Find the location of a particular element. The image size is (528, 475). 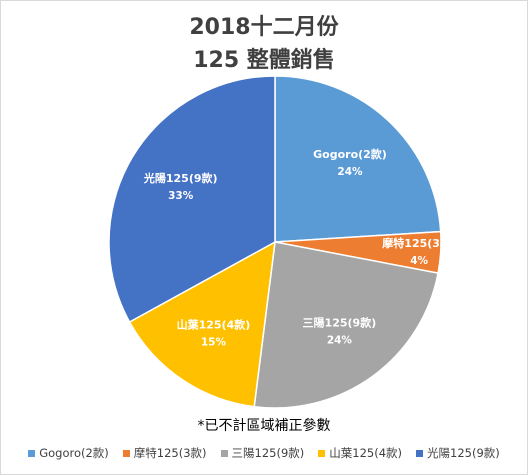

chart-footnote: *已不計區域補正參數 is located at coordinates (264, 426).